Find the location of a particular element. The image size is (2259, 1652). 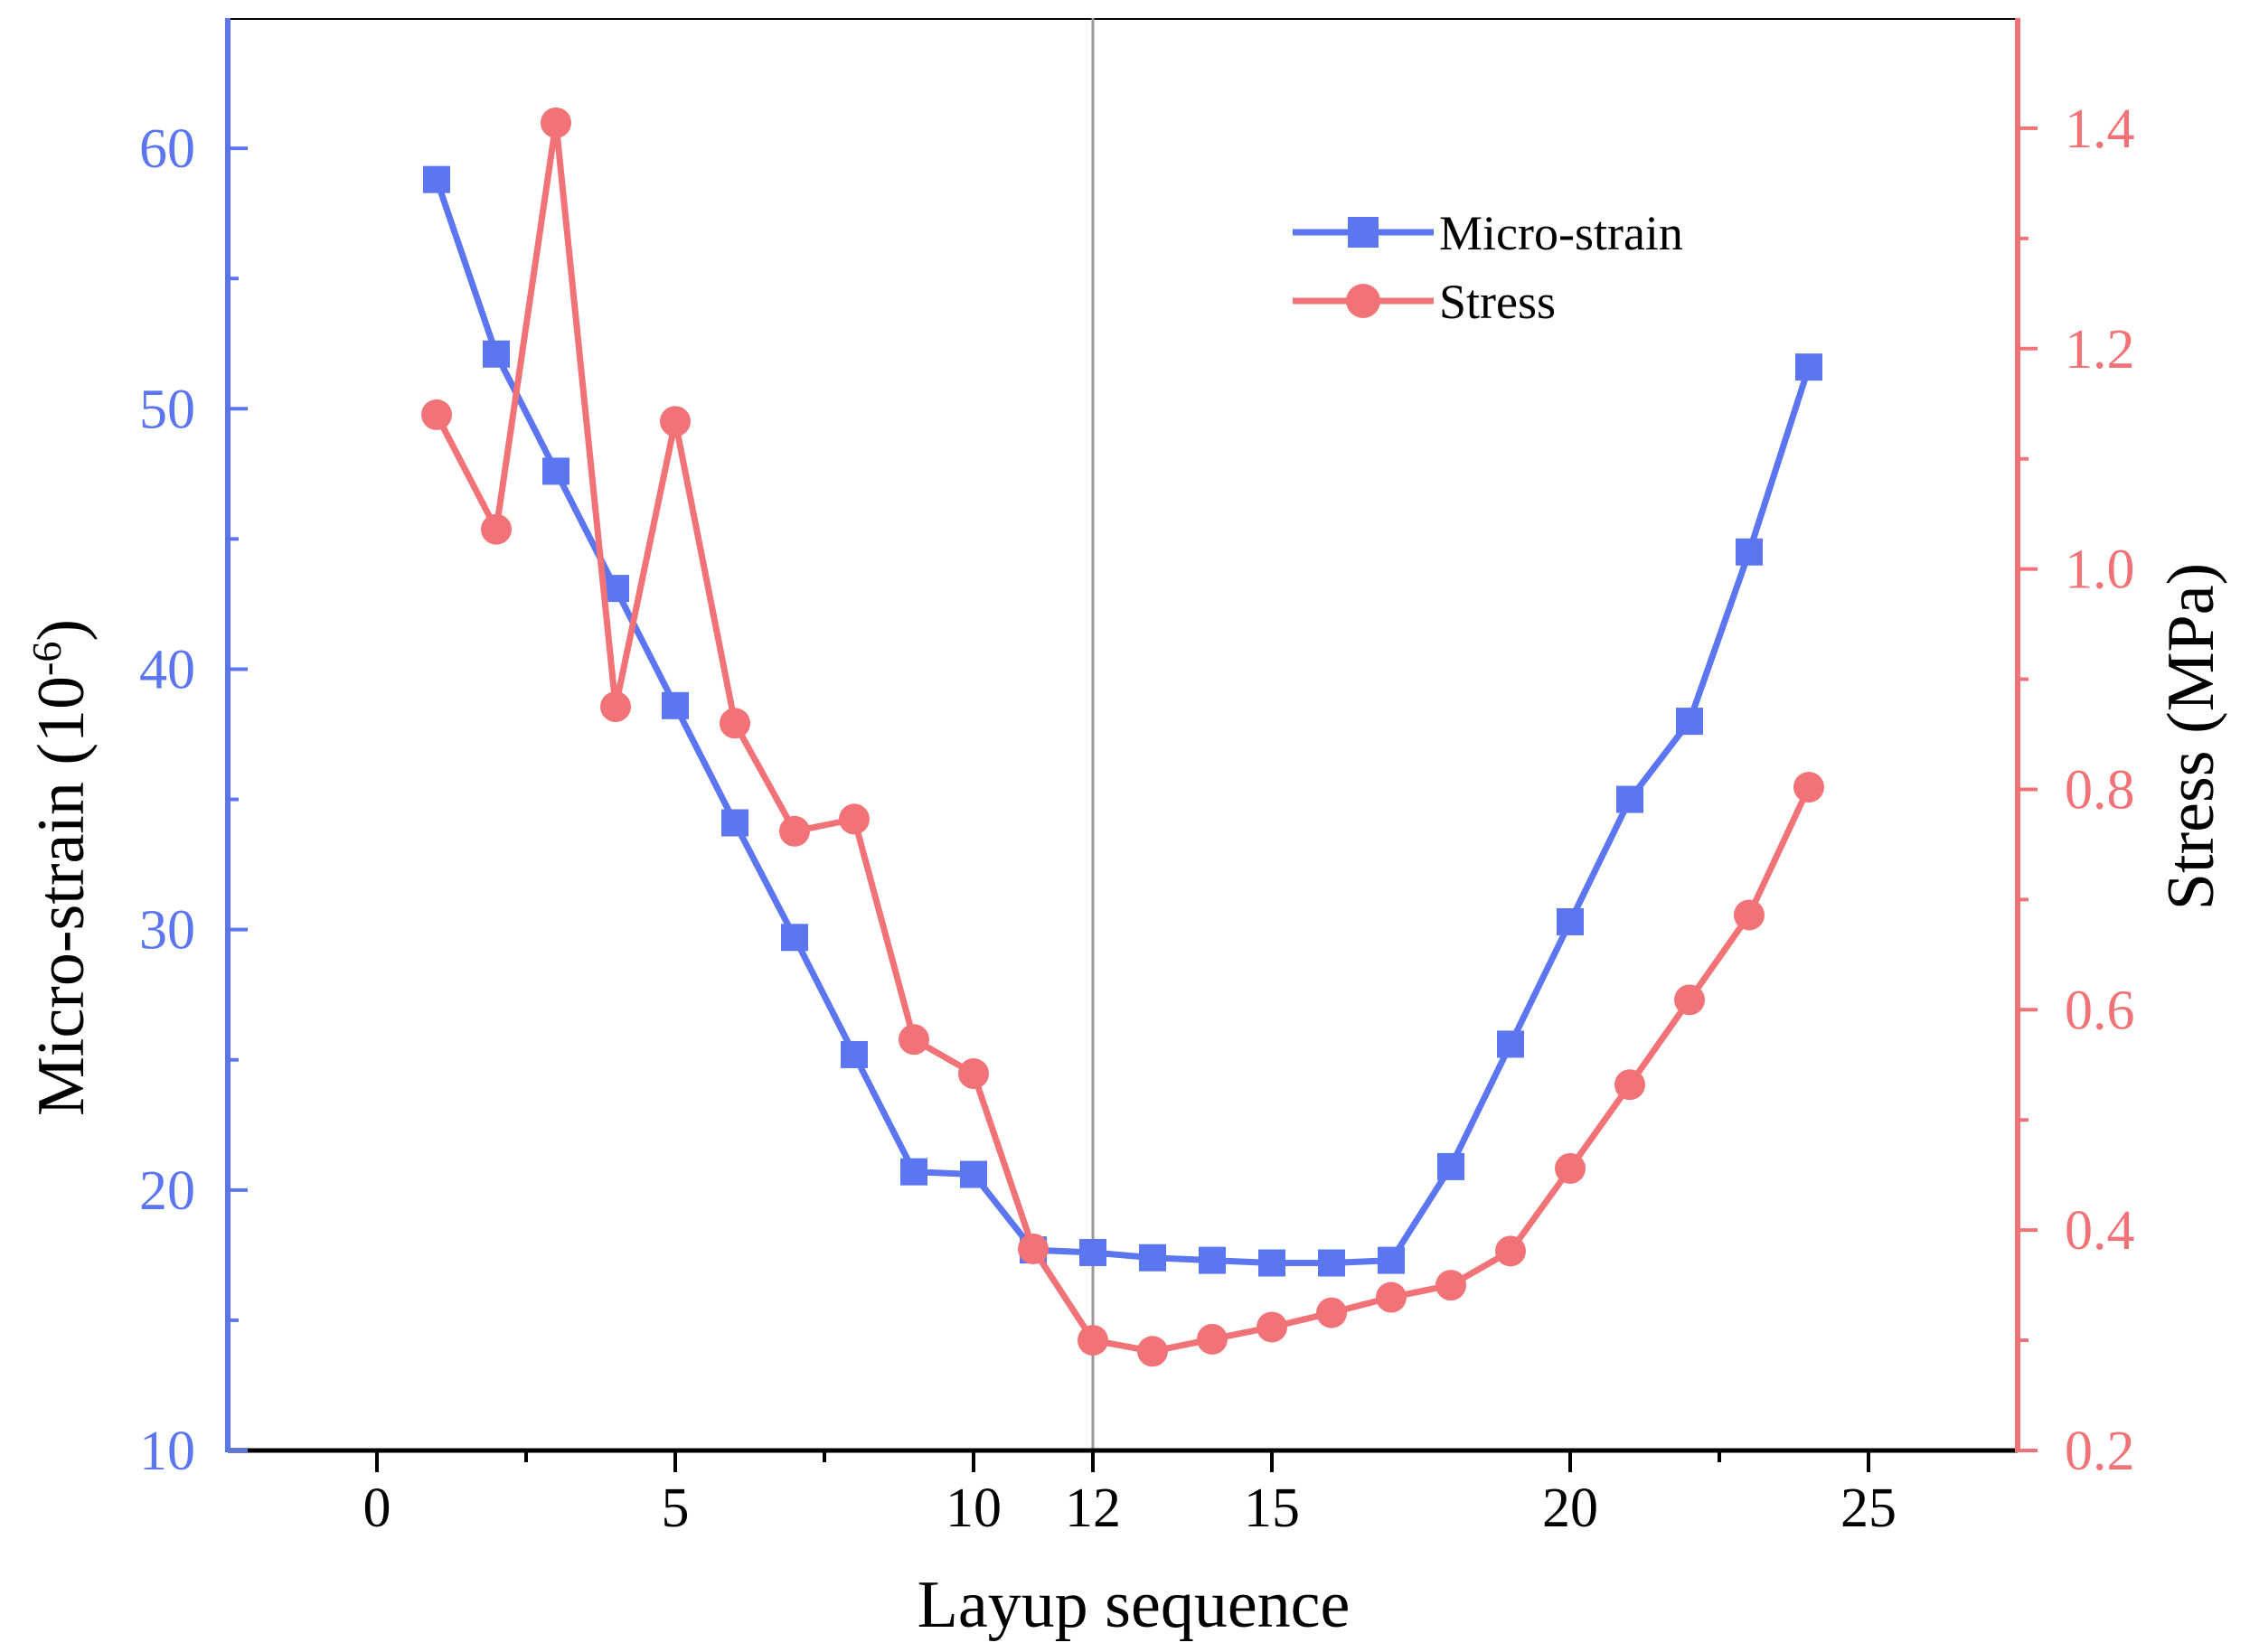

y-left-axis-title-exp: -6 is located at coordinates (47, 659).